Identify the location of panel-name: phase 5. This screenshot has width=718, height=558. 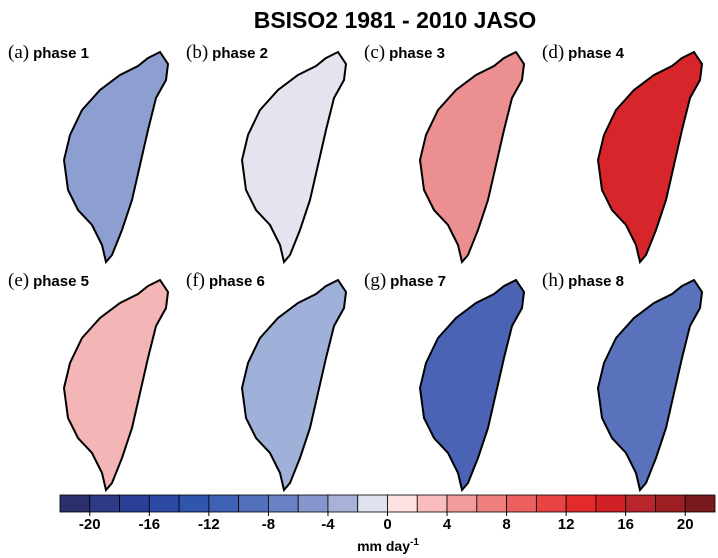
(61, 281).